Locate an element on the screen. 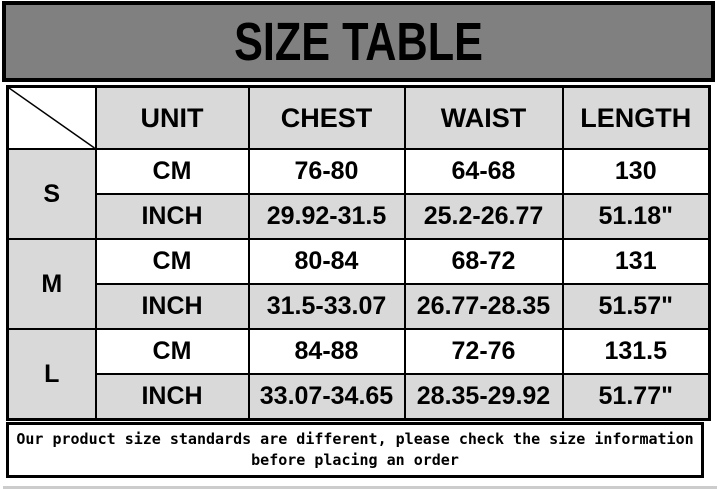 This screenshot has height=489, width=720. table-header-row: UNIT CHEST WAIST LENGTH is located at coordinates (358, 117).